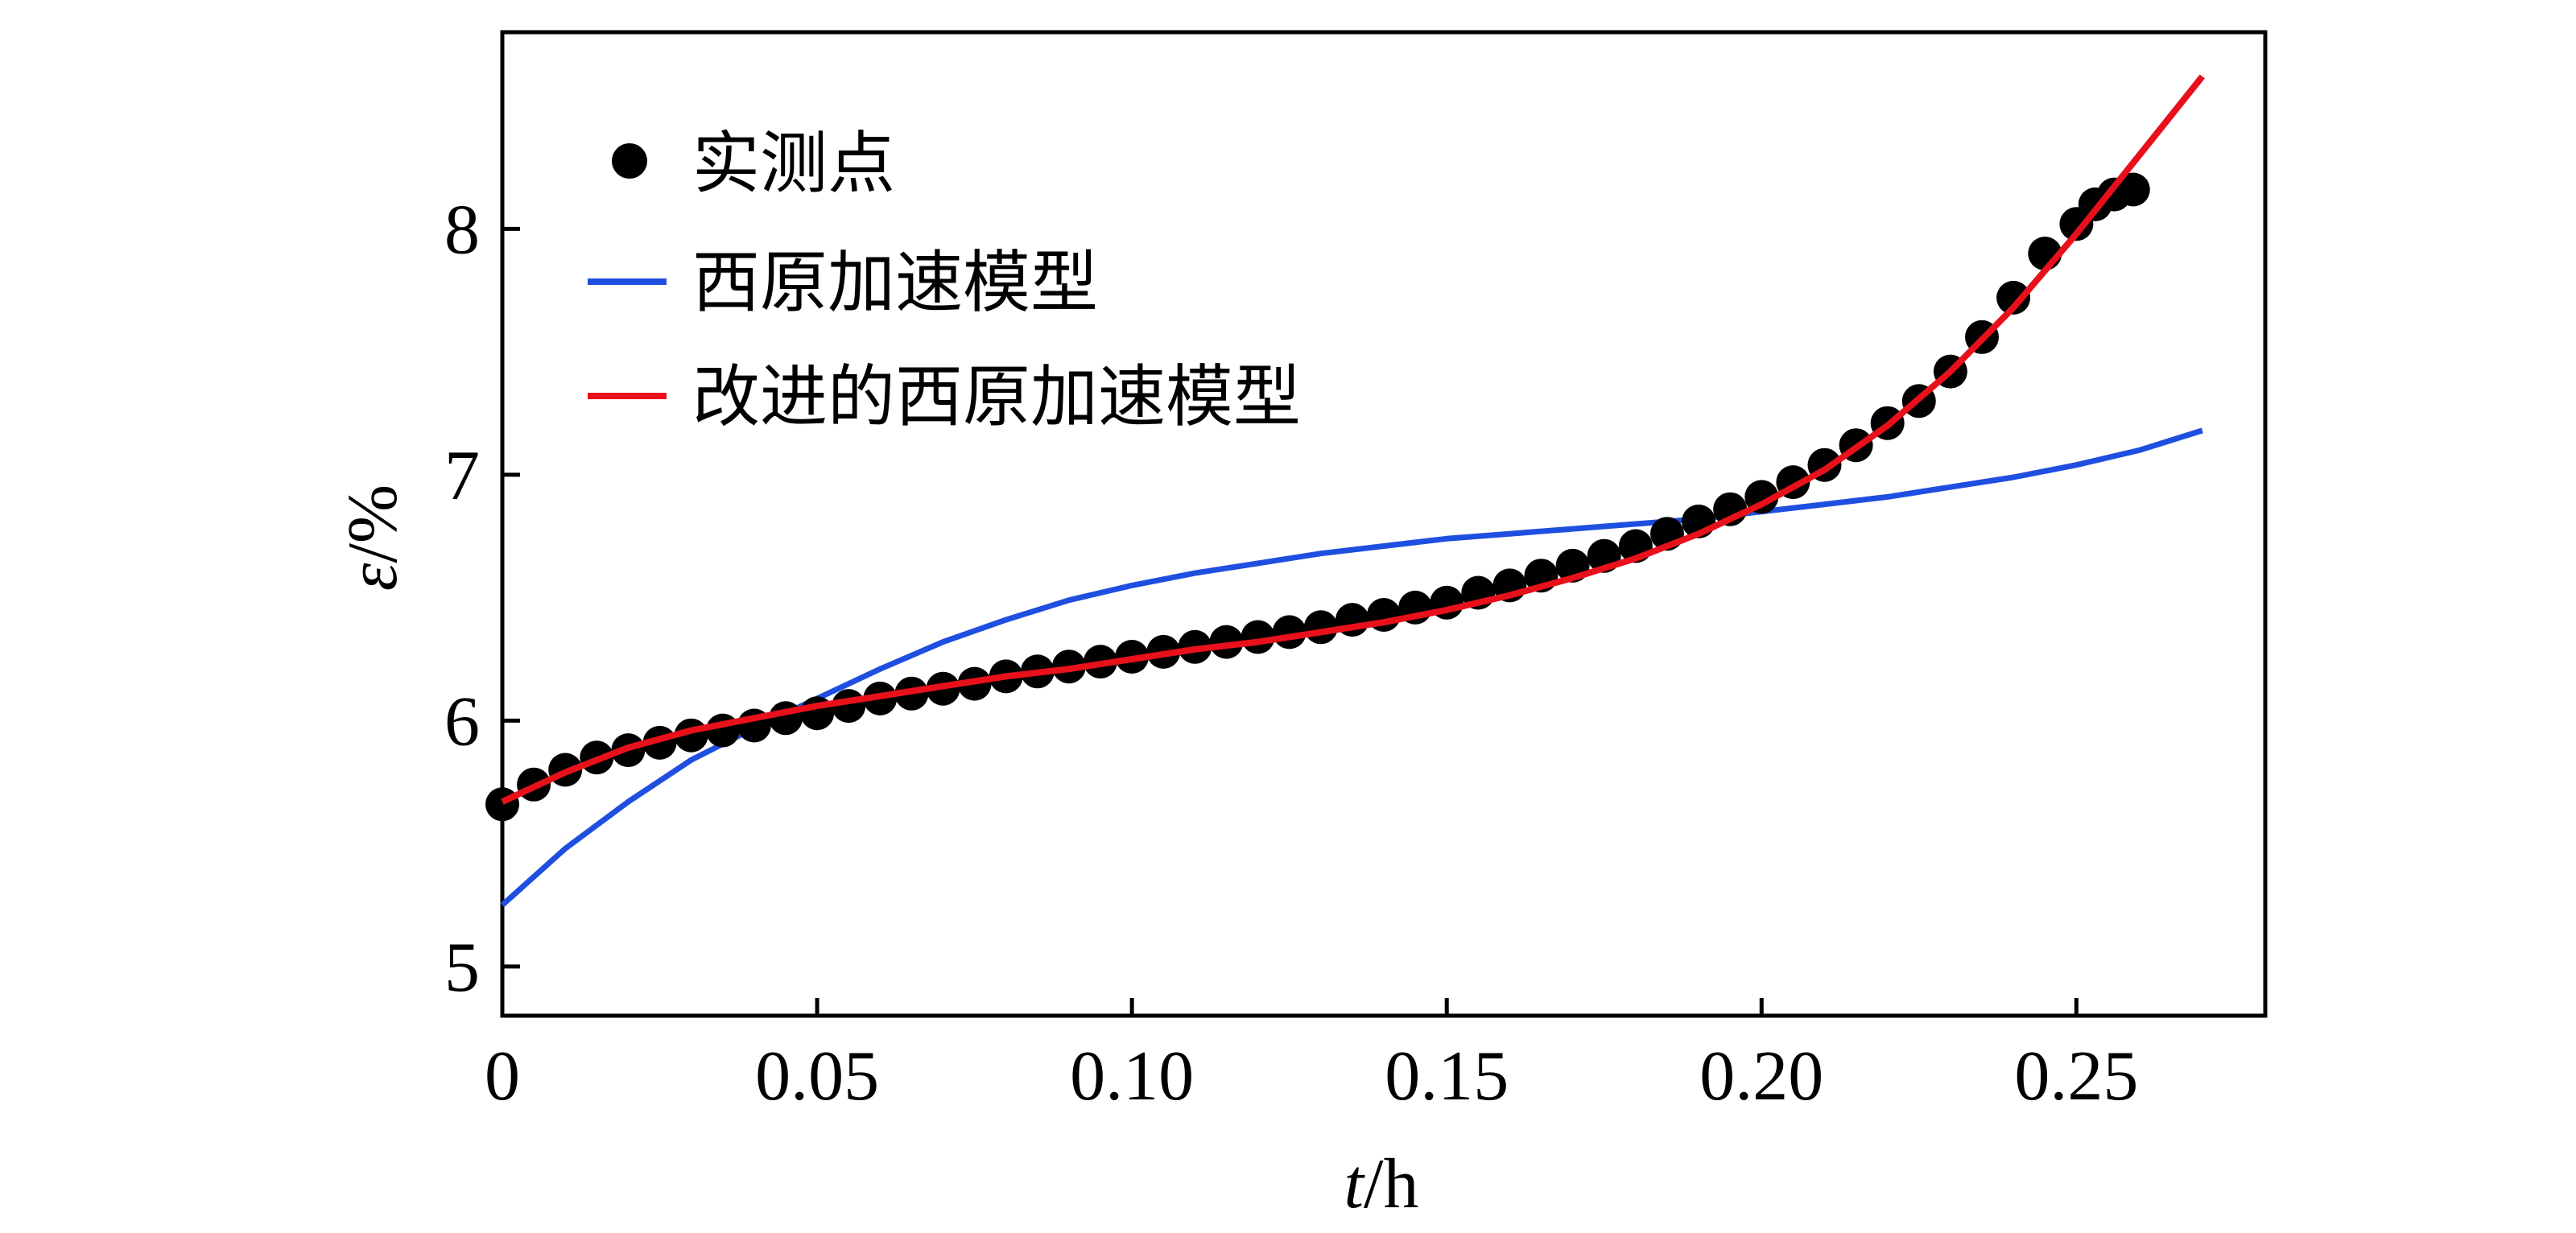  What do you see at coordinates (462, 968) in the screenshot?
I see `y-tick-label: 5` at bounding box center [462, 968].